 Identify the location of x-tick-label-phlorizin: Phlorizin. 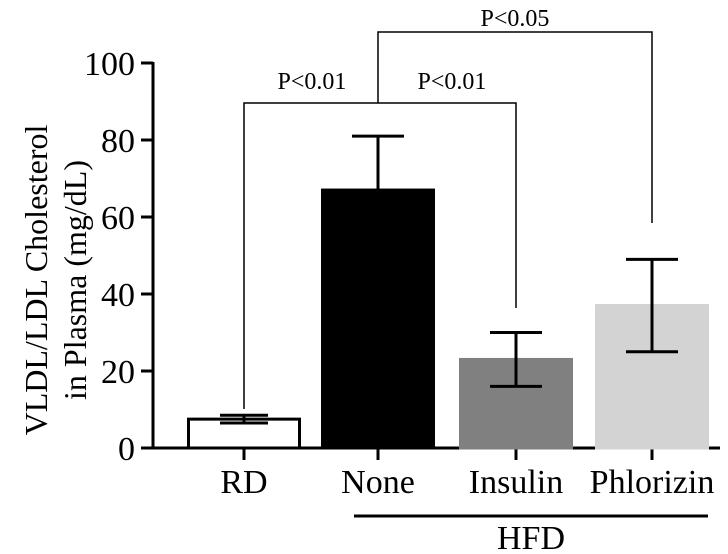
(652, 482).